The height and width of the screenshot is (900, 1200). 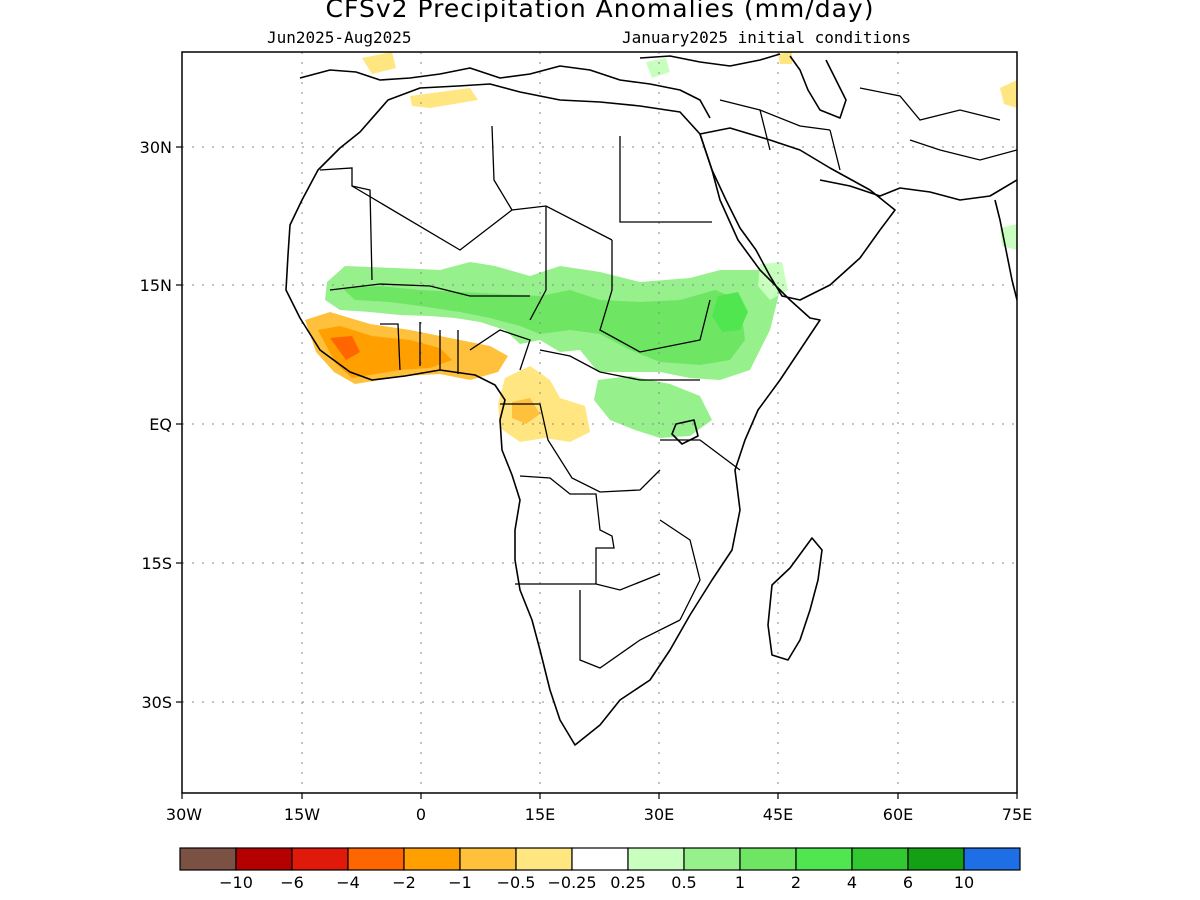 I want to click on gabon-dry, so click(x=544, y=404).